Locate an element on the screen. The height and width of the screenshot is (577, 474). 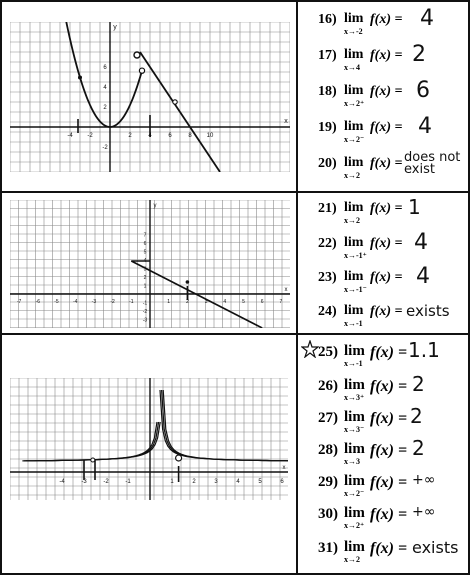
problem-number: 29) is located at coordinates (328, 482).